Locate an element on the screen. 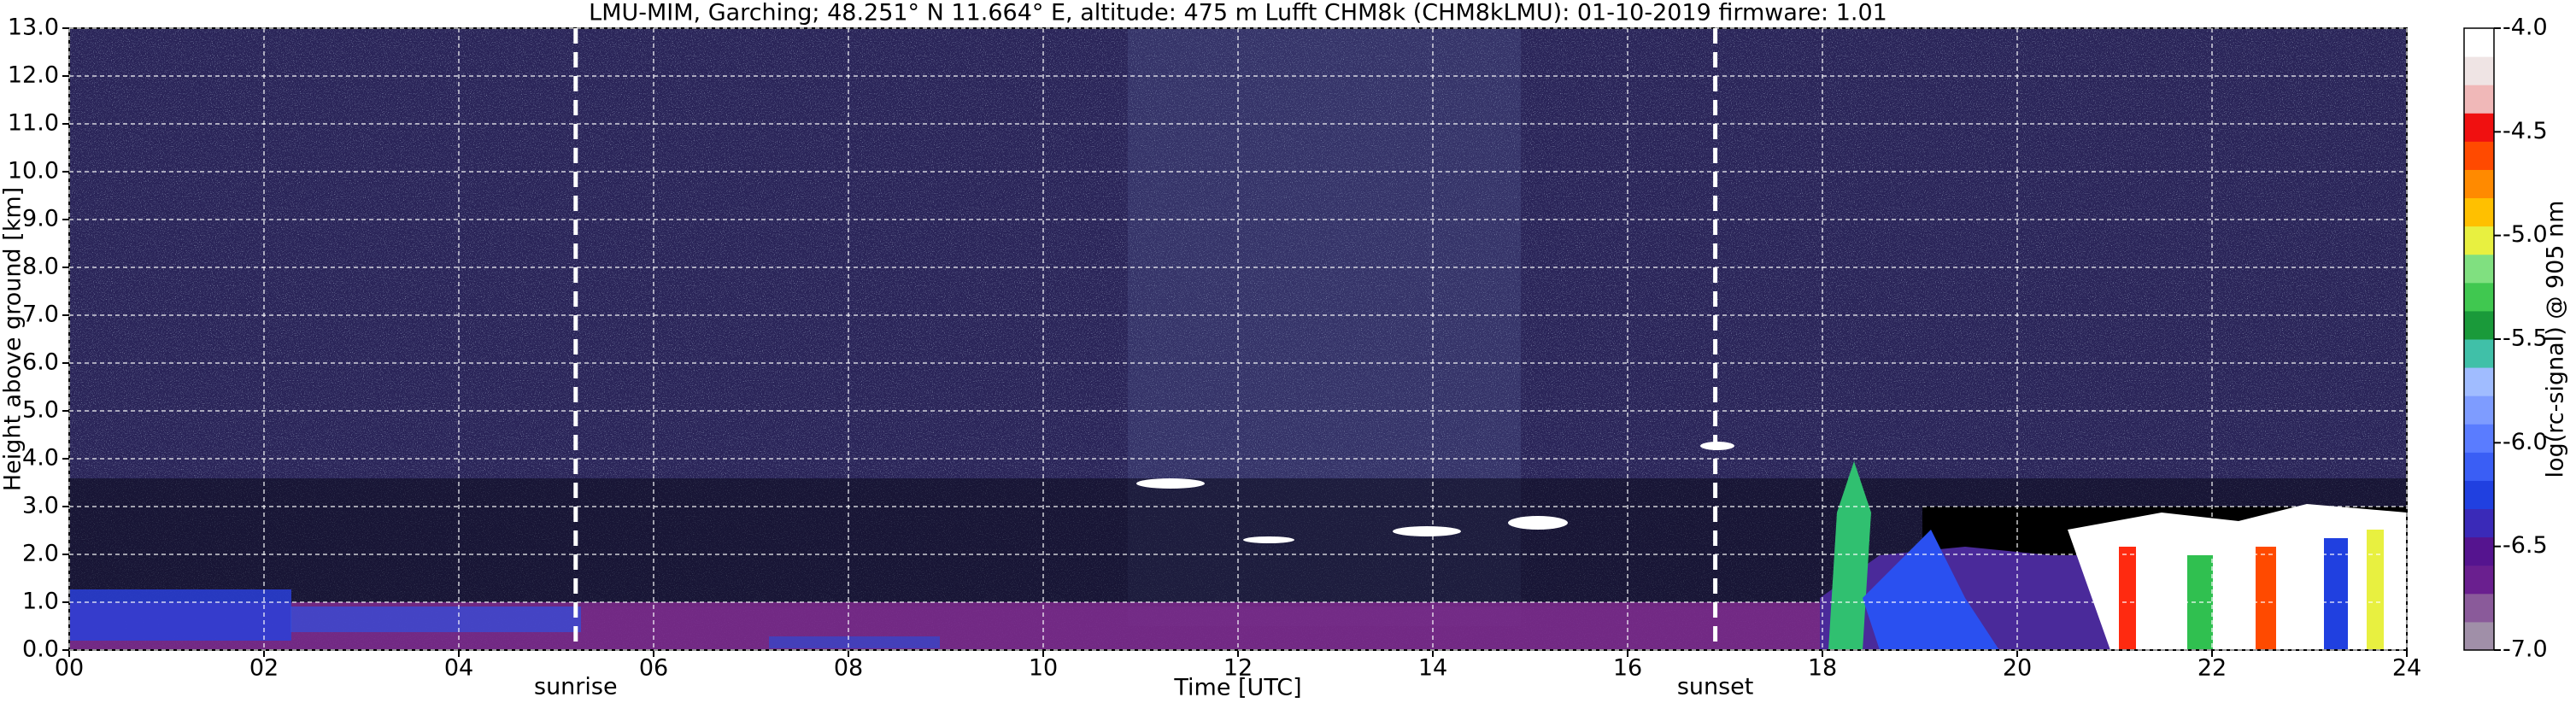  colorbar-tick-label: -4.5 is located at coordinates (2525, 131).